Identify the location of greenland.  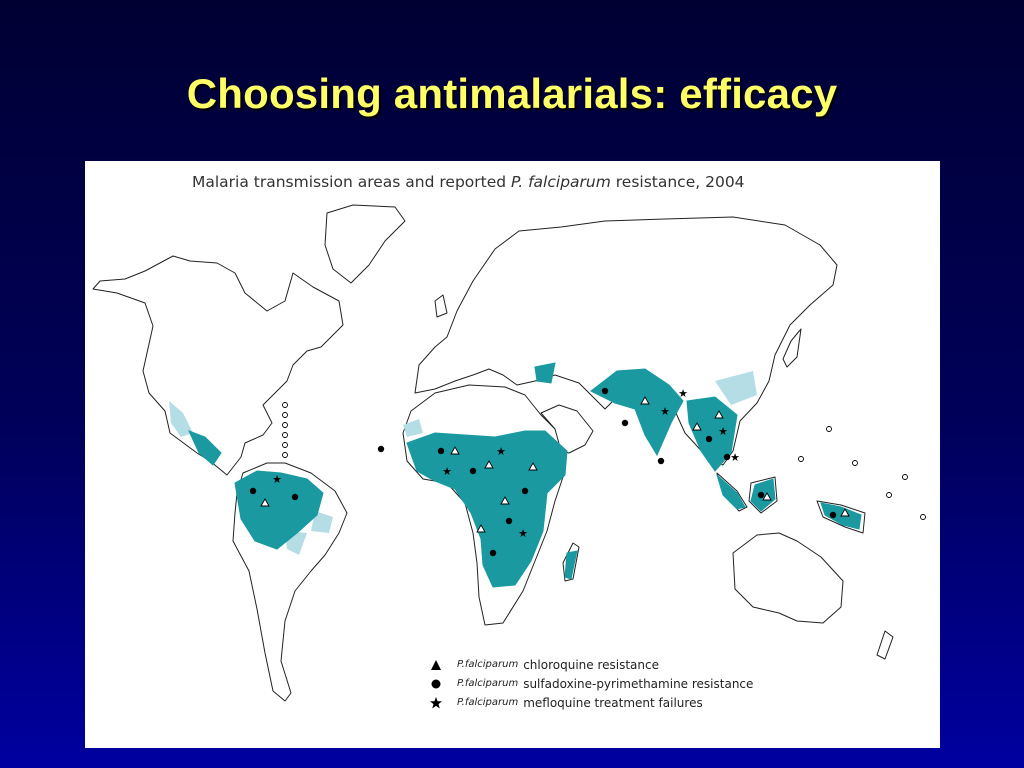
(365, 244).